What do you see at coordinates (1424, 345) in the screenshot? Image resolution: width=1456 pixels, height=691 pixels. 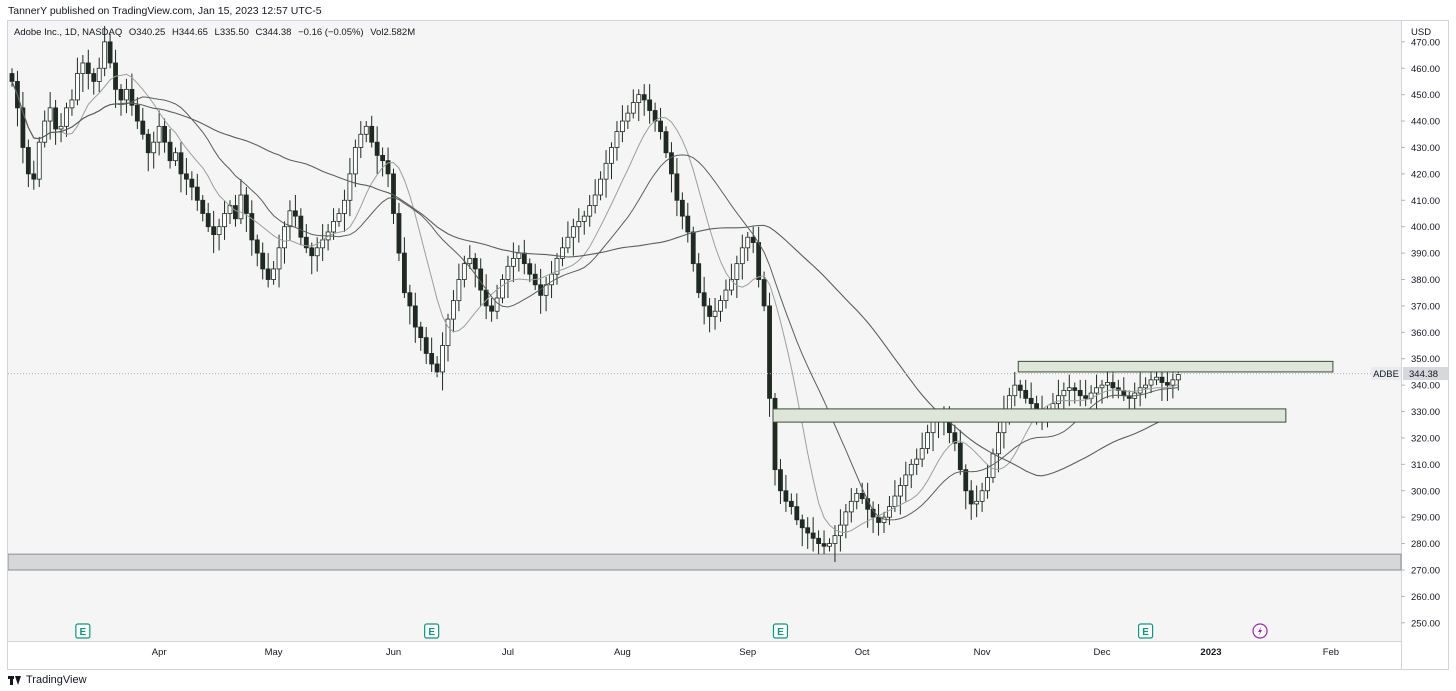 I see `price-axis` at bounding box center [1424, 345].